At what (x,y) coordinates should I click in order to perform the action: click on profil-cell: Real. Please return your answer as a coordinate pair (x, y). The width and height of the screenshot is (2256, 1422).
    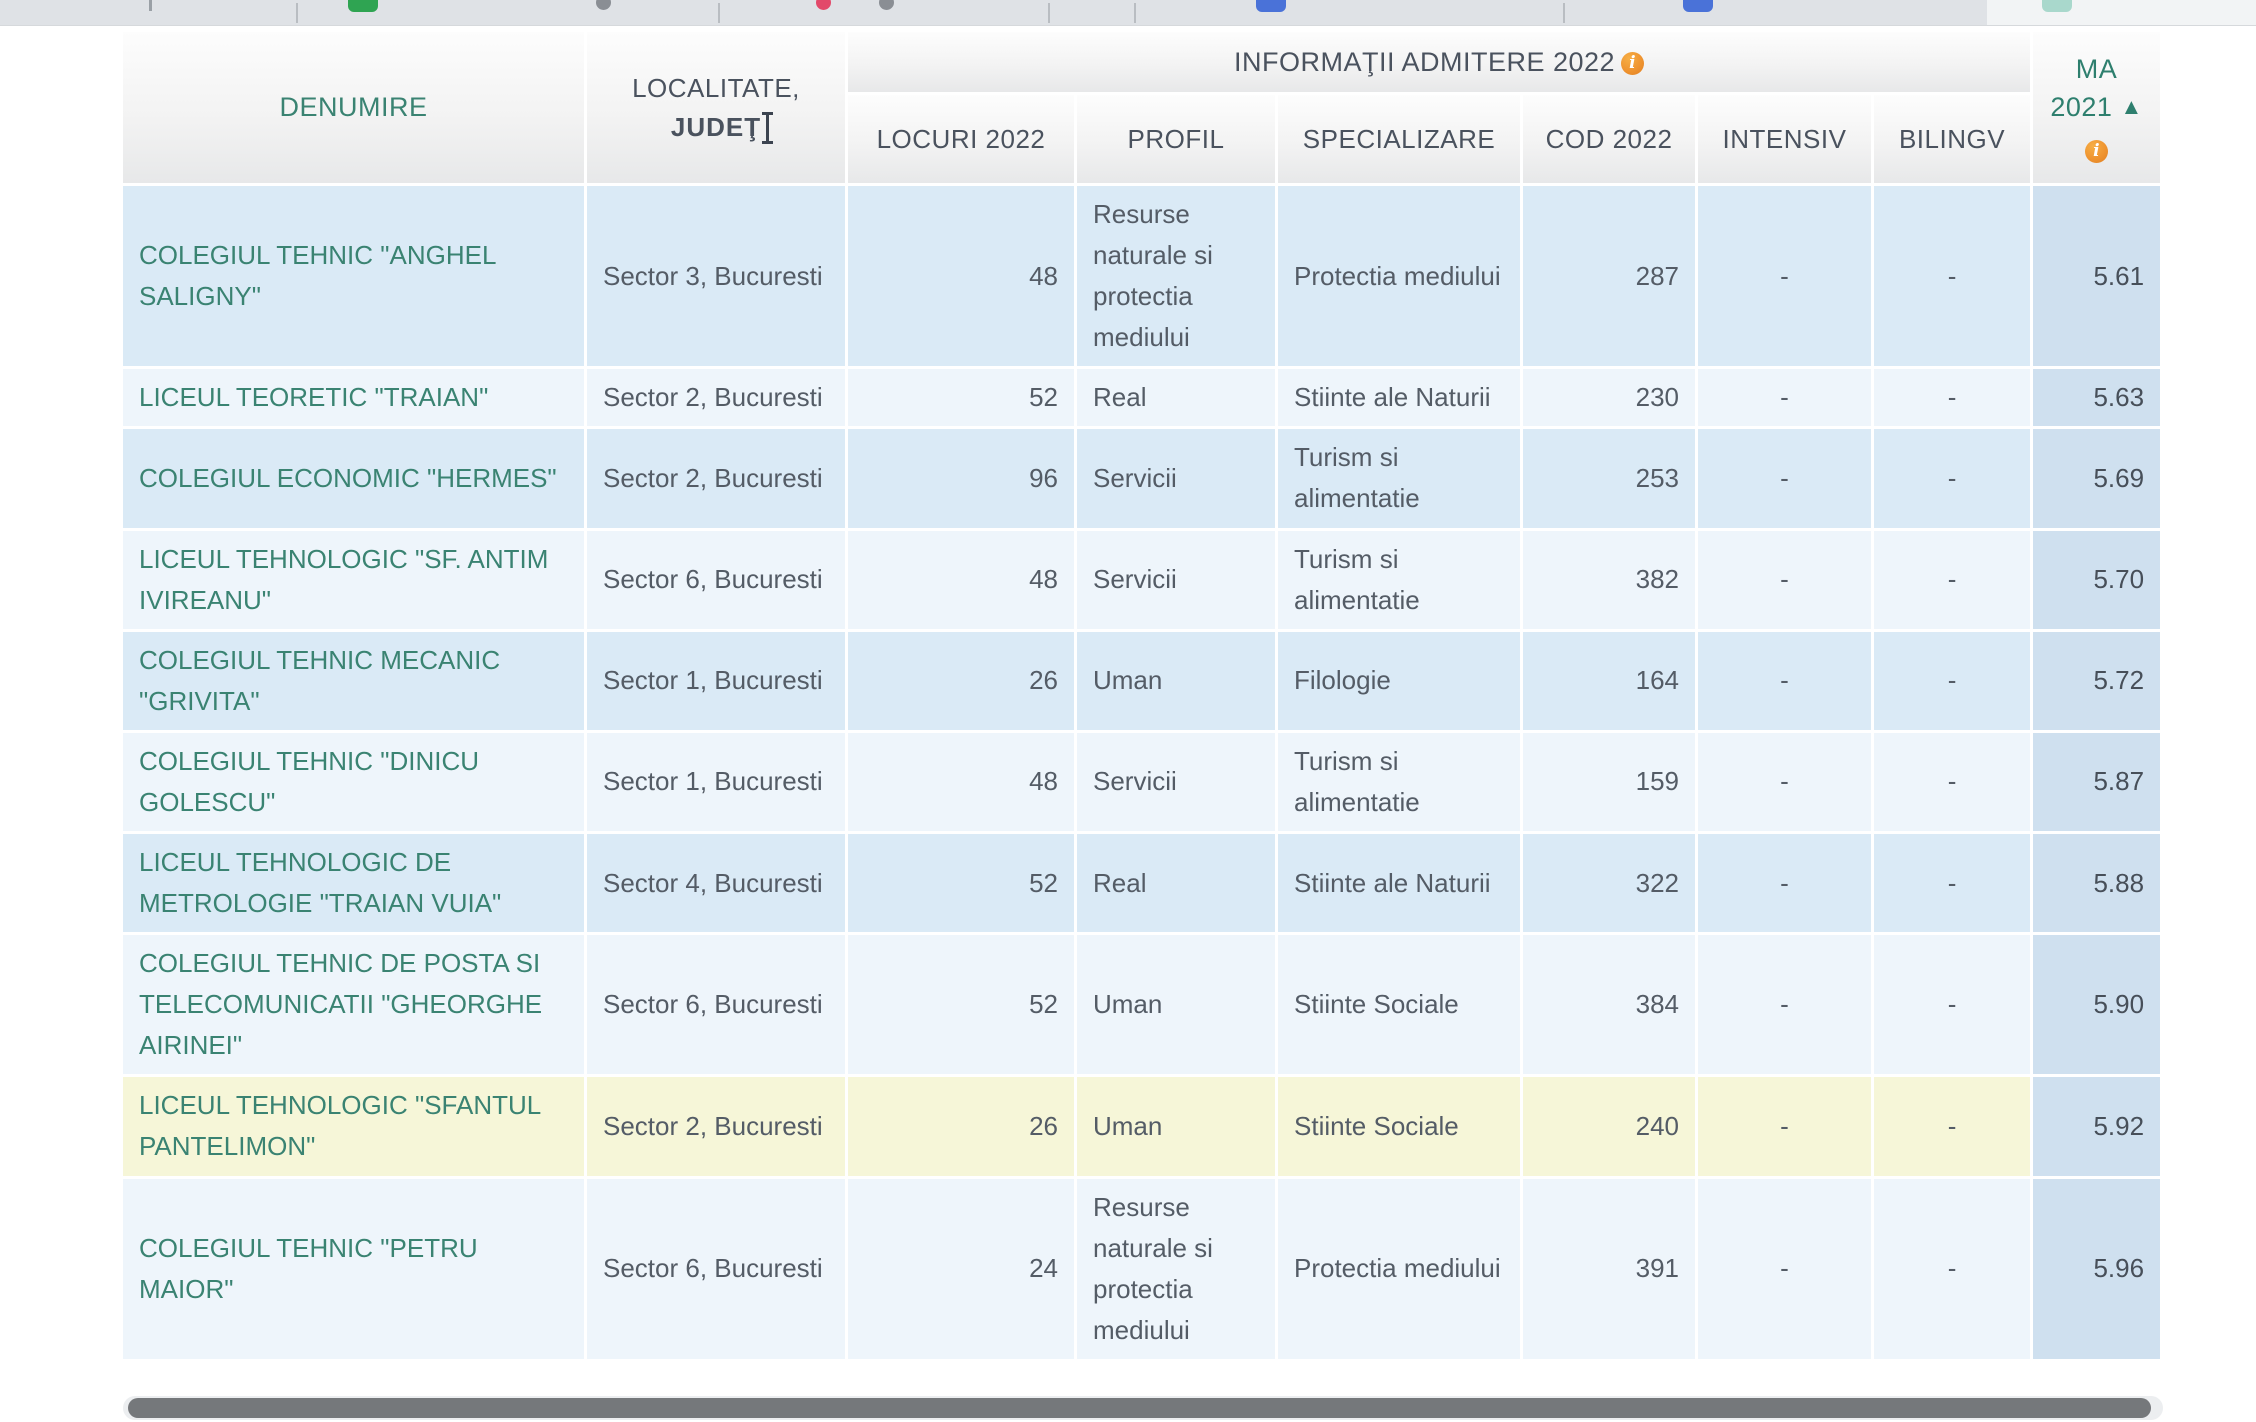
    Looking at the image, I should click on (1177, 885).